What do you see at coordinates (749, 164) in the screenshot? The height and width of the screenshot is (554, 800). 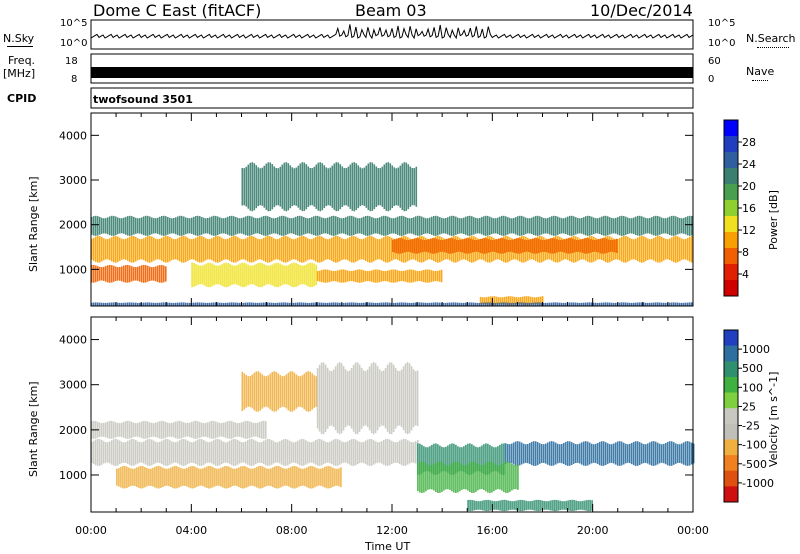 I see `power-colorbar-tick-label: 24` at bounding box center [749, 164].